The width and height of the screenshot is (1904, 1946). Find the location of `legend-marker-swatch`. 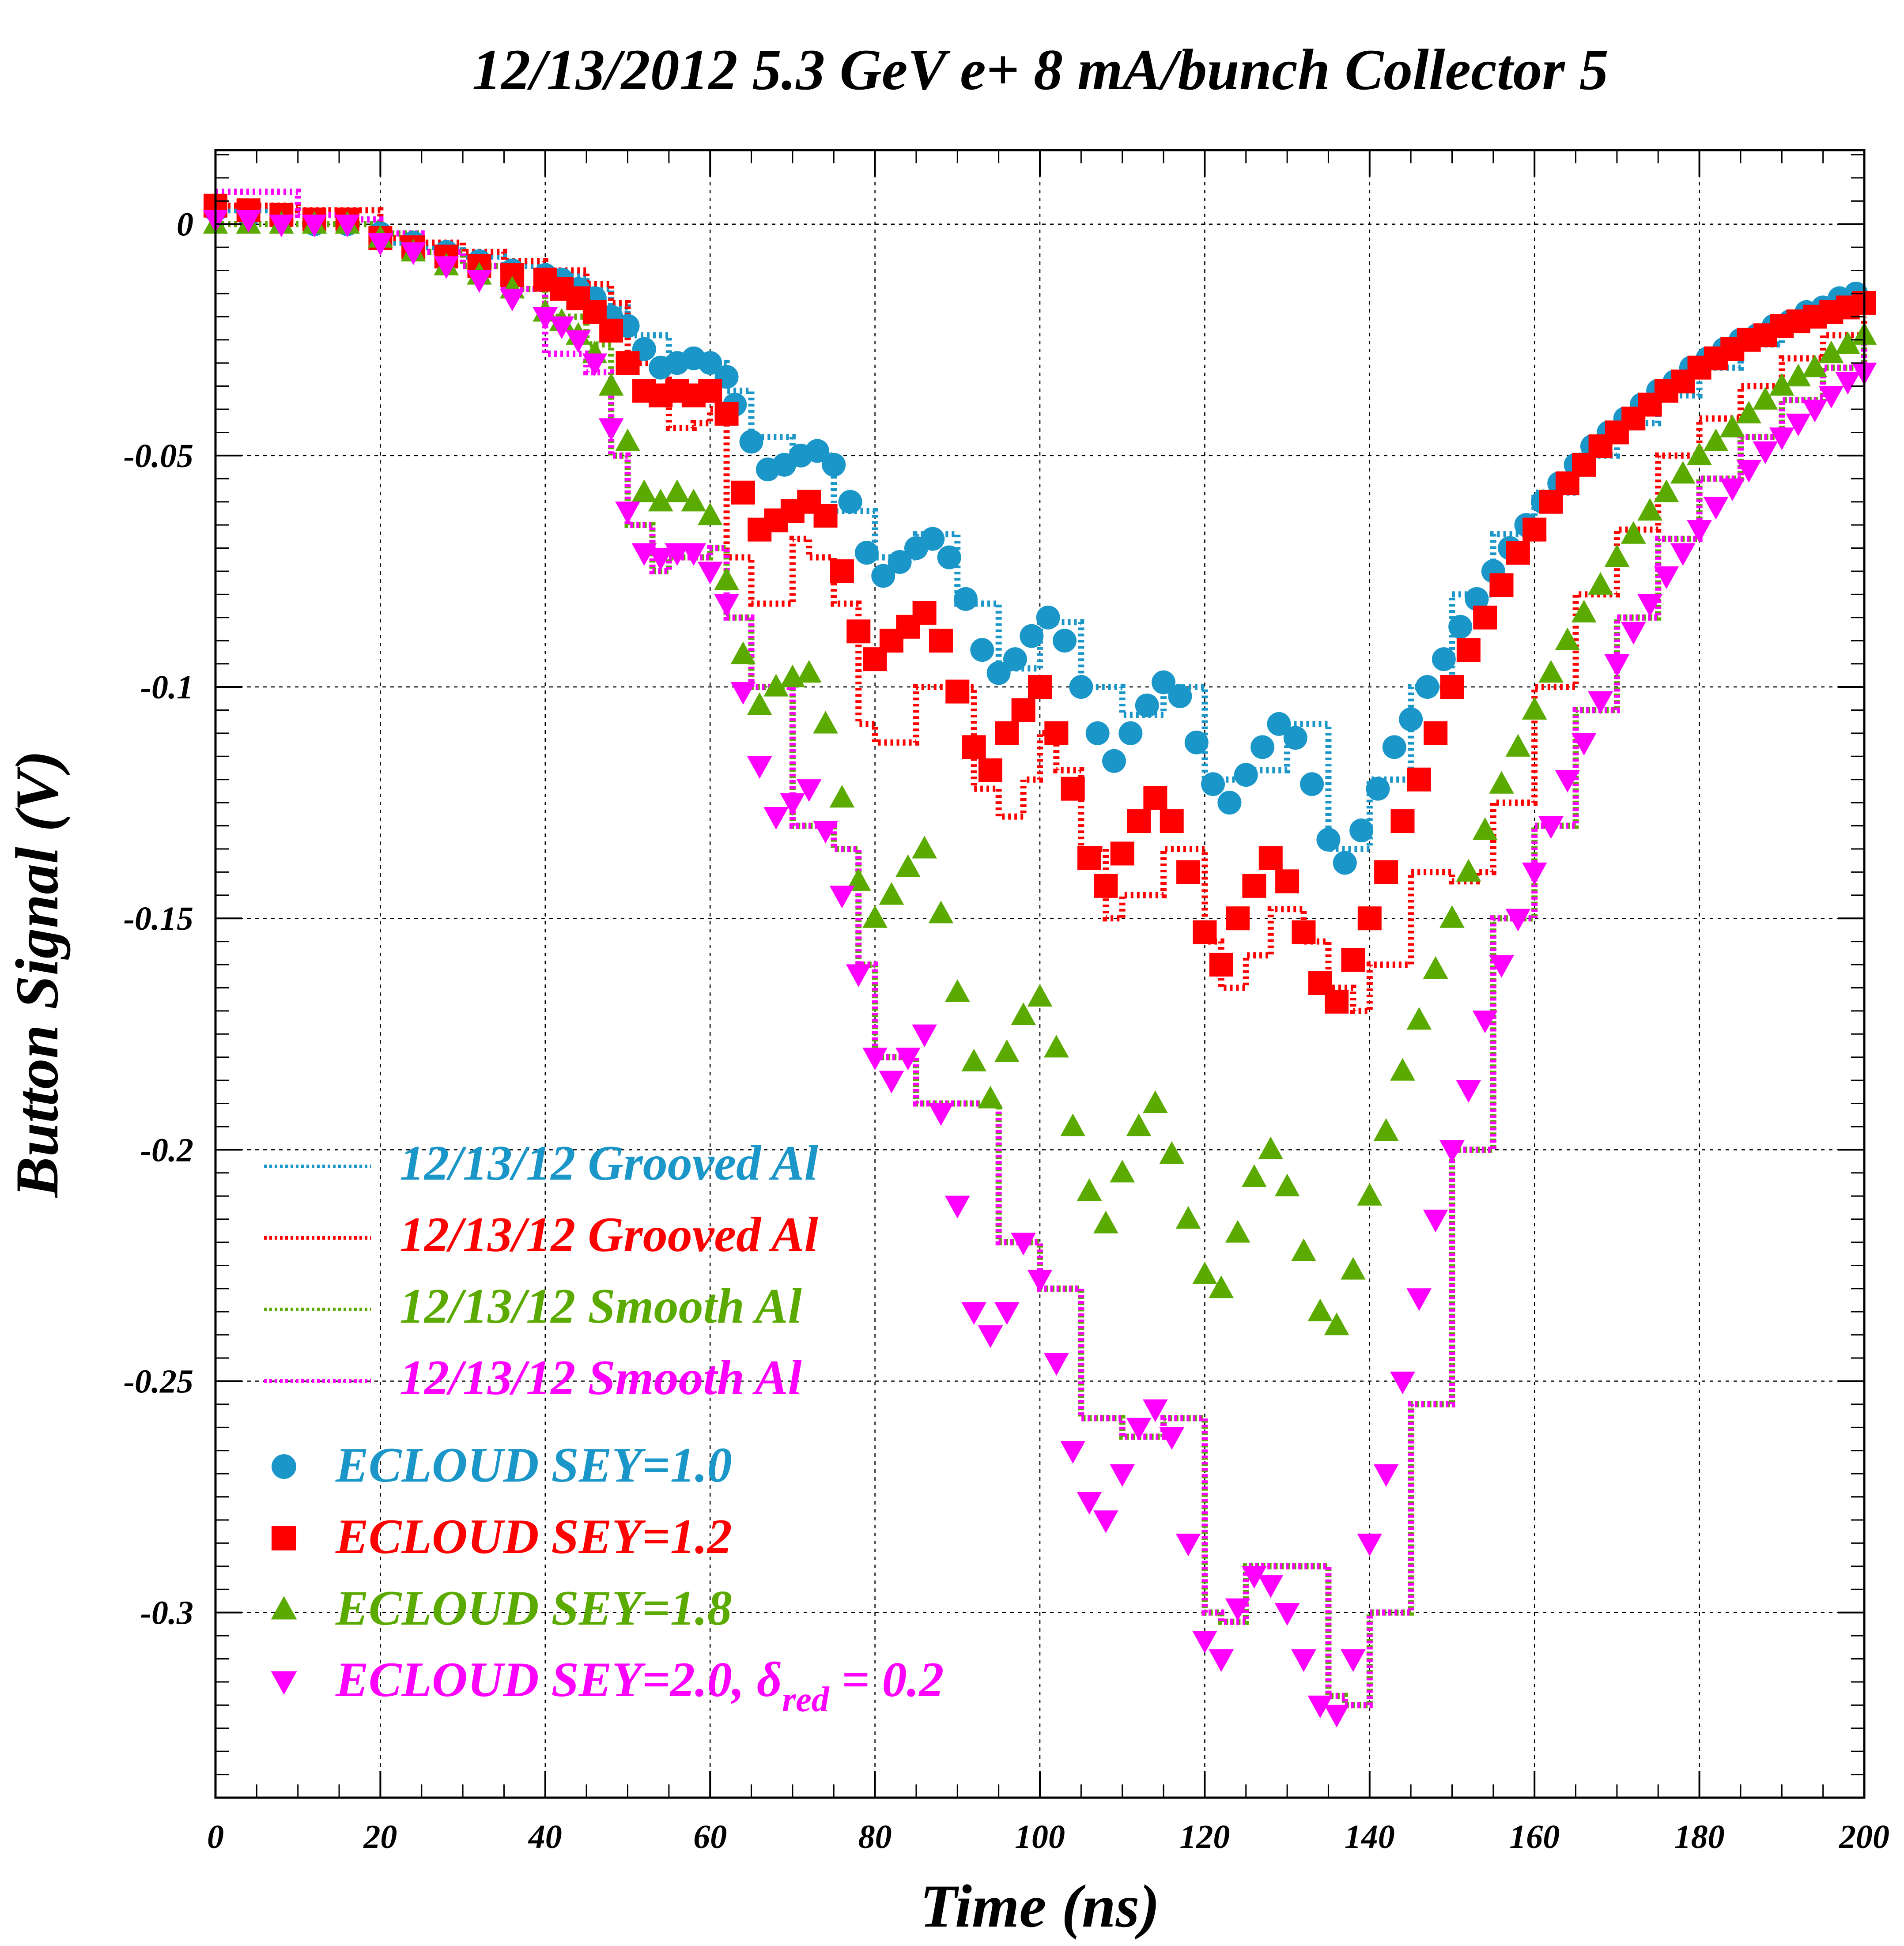

legend-marker-swatch is located at coordinates (284, 1466).